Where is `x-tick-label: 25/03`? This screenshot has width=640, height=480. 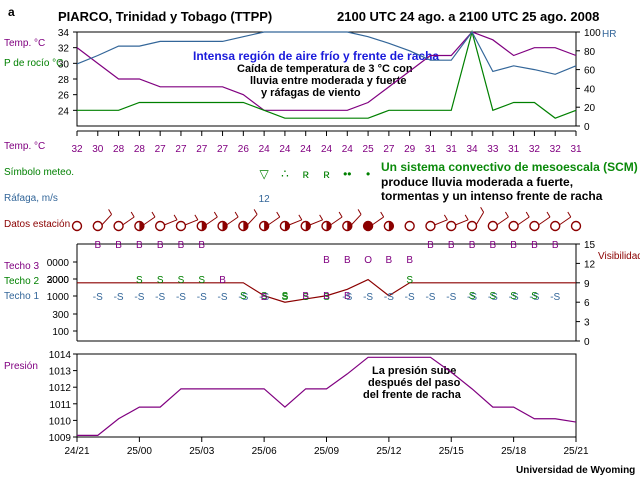
x-tick-label: 25/03 is located at coordinates (201, 451).